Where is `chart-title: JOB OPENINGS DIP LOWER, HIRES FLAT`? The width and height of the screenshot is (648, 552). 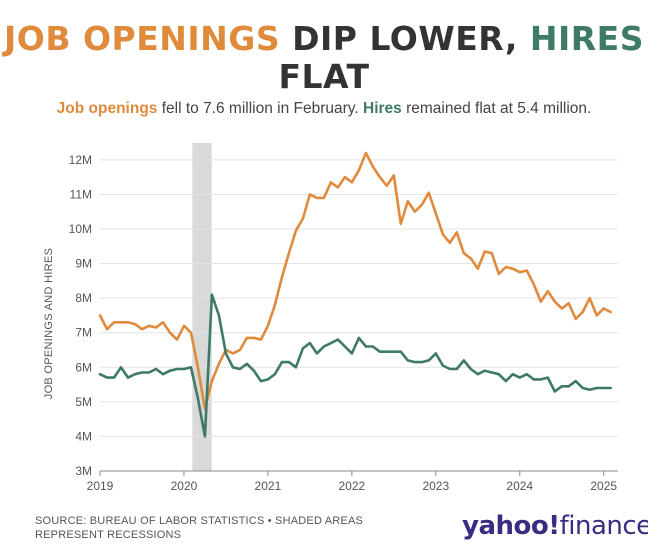
chart-title: JOB OPENINGS DIP LOWER, HIRES FLAT is located at coordinates (324, 58).